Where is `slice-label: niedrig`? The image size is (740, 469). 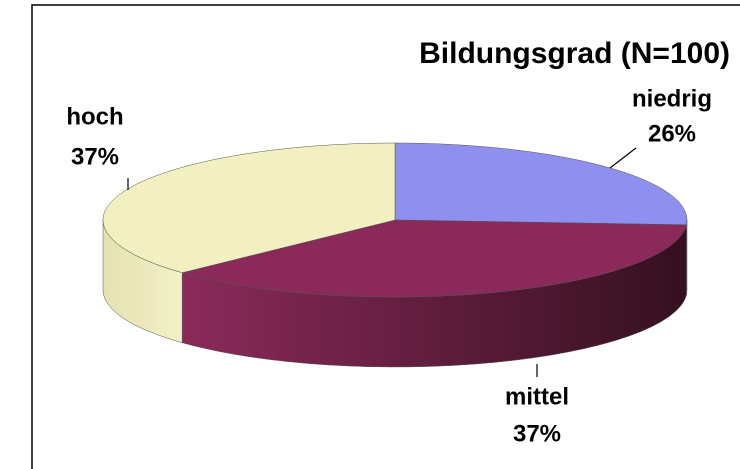
slice-label: niedrig is located at coordinates (672, 98).